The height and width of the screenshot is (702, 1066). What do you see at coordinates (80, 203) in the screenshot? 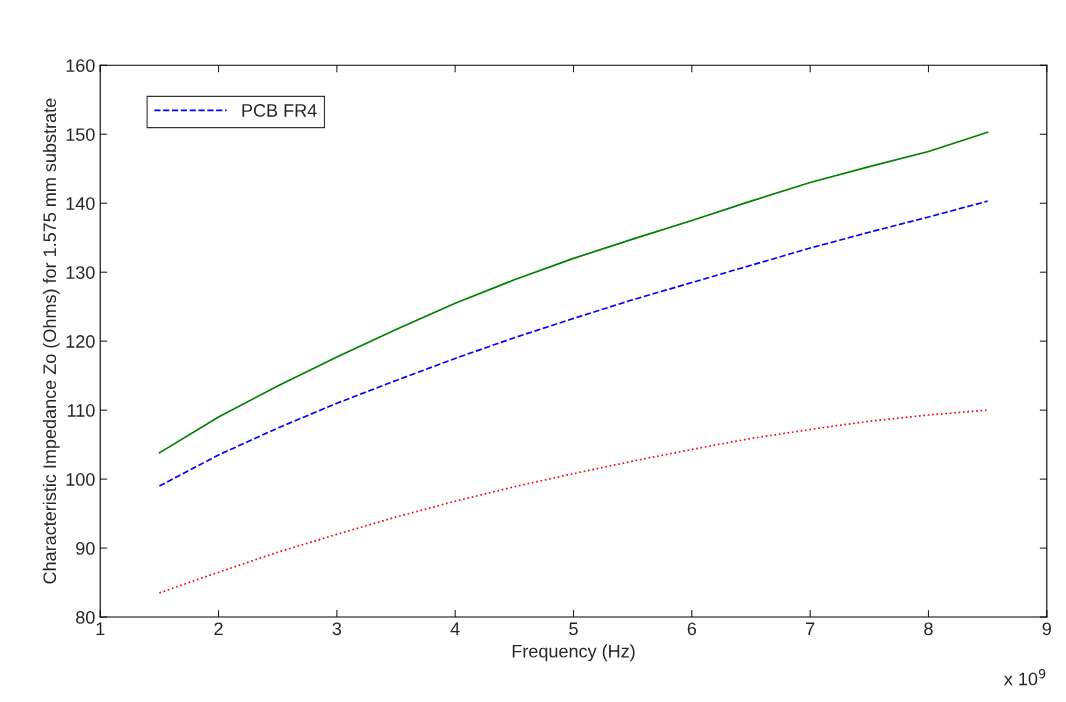
I see `y-tick-label: 140` at bounding box center [80, 203].